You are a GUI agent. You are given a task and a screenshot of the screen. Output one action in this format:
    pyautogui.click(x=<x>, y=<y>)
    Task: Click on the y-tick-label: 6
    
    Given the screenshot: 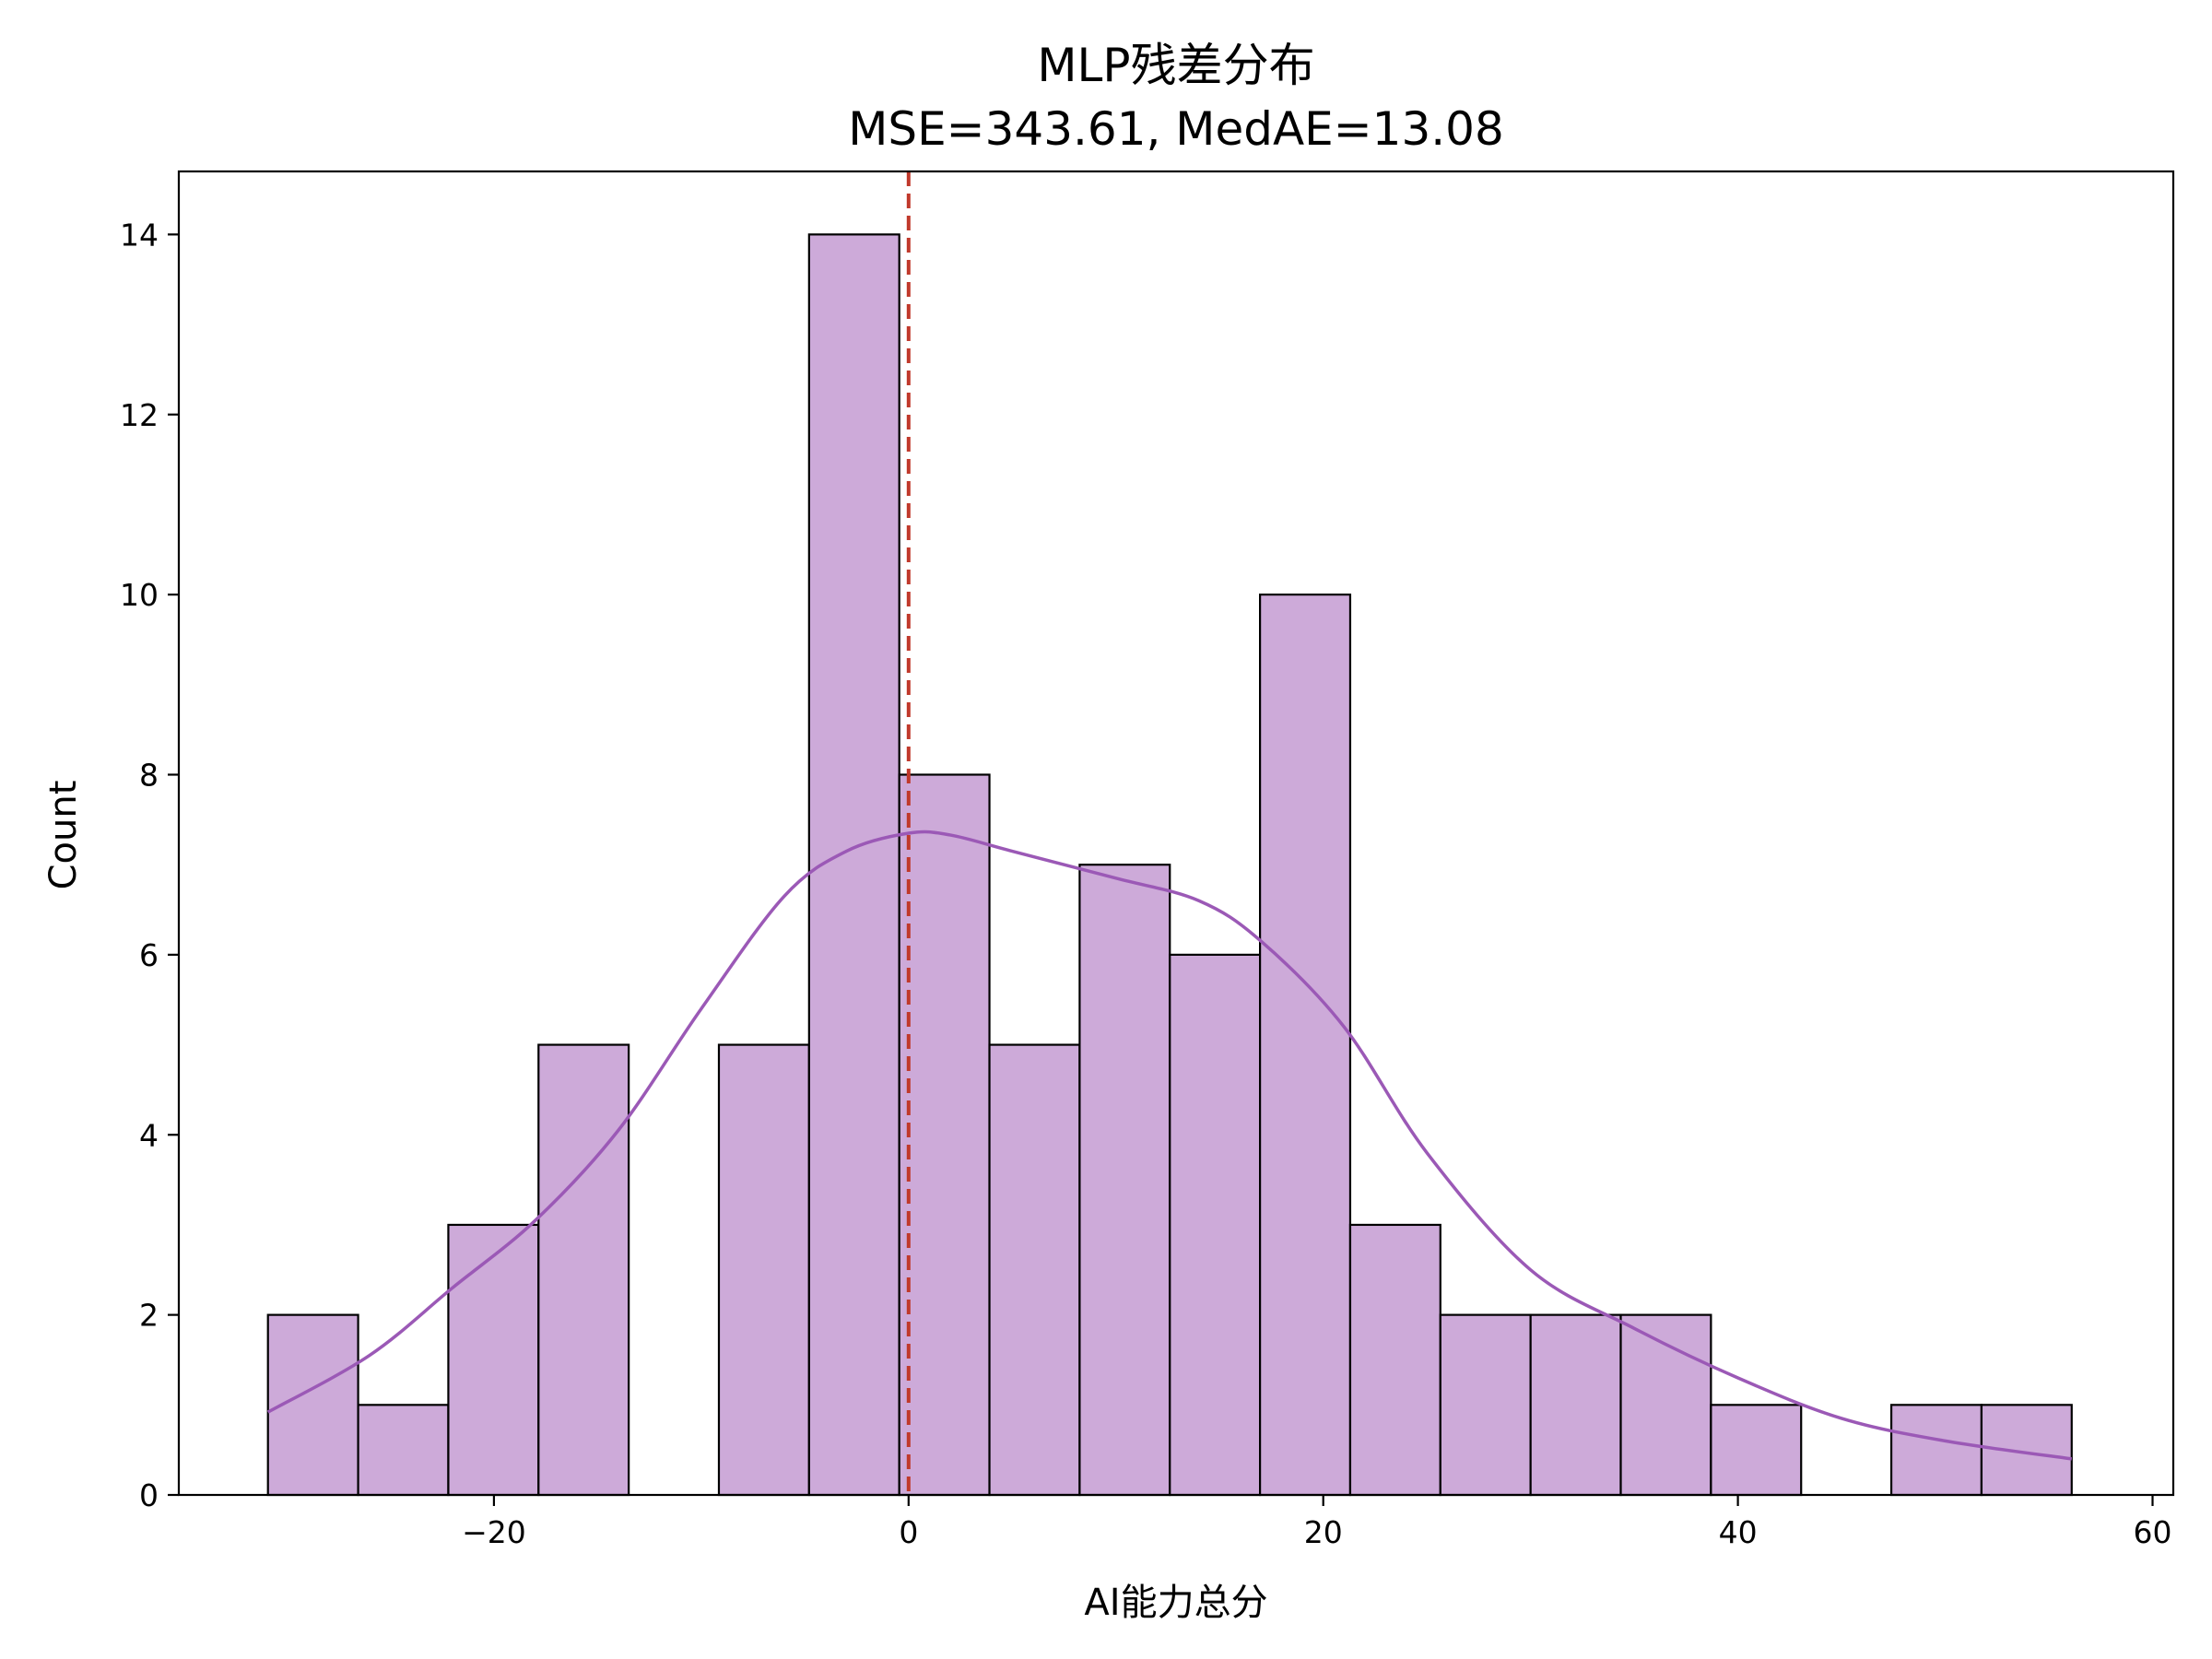 What is the action you would take?
    pyautogui.click(x=149, y=955)
    